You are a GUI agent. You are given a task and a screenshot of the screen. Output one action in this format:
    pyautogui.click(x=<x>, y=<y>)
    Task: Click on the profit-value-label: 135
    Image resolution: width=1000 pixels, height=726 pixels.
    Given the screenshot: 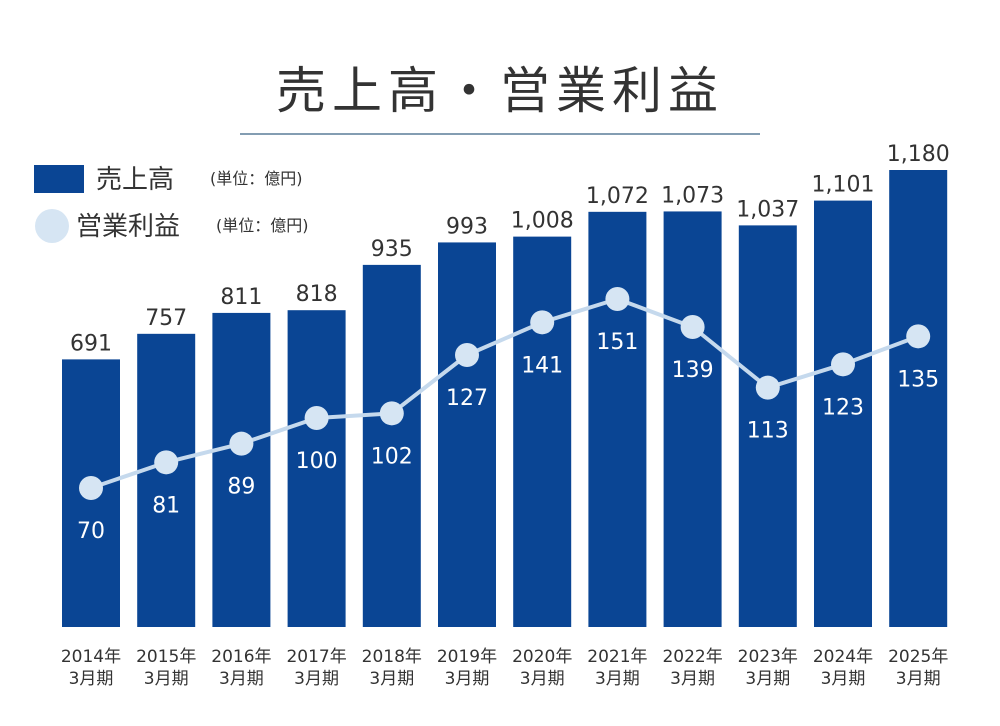 What is the action you would take?
    pyautogui.click(x=918, y=379)
    